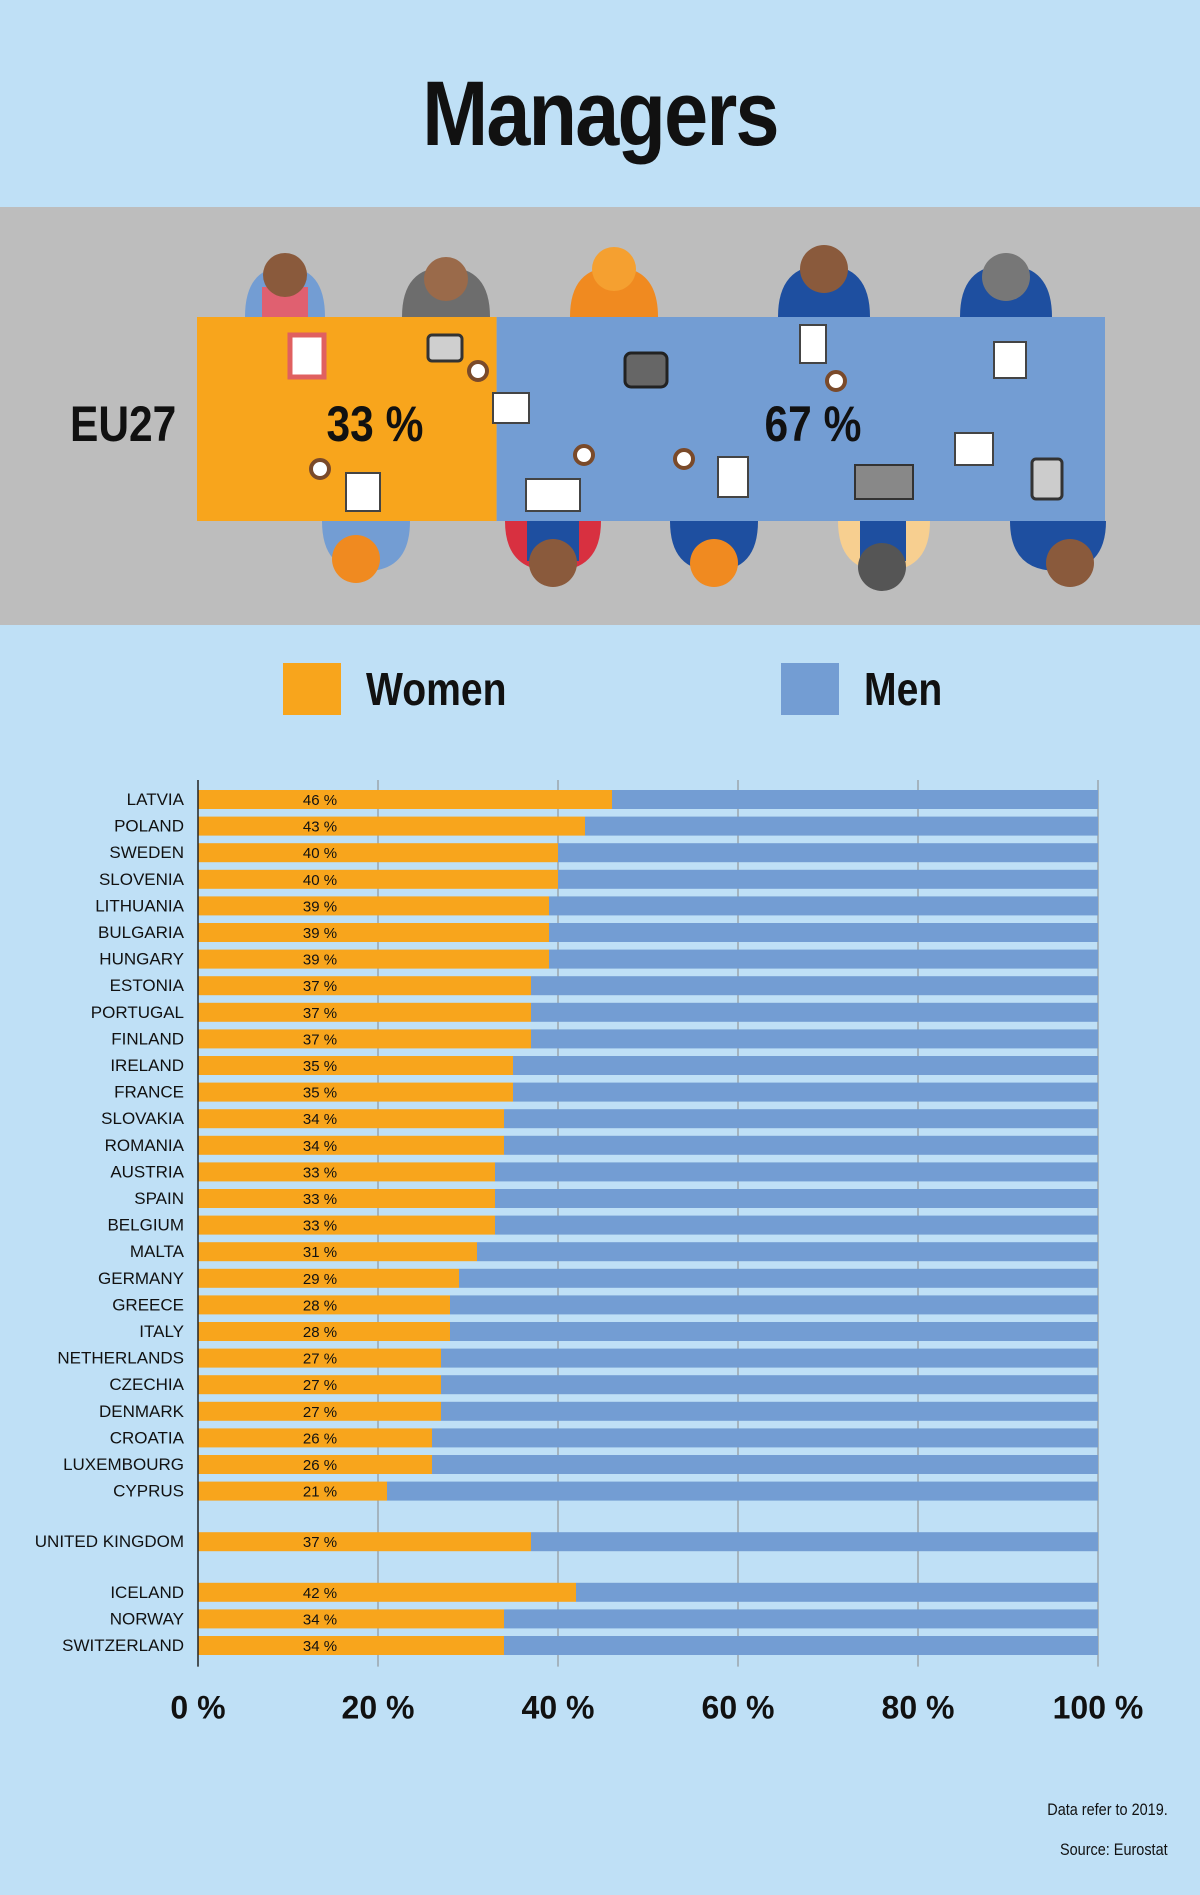 The image size is (1200, 1895). I want to click on category-label: LATVIA, so click(156, 799).